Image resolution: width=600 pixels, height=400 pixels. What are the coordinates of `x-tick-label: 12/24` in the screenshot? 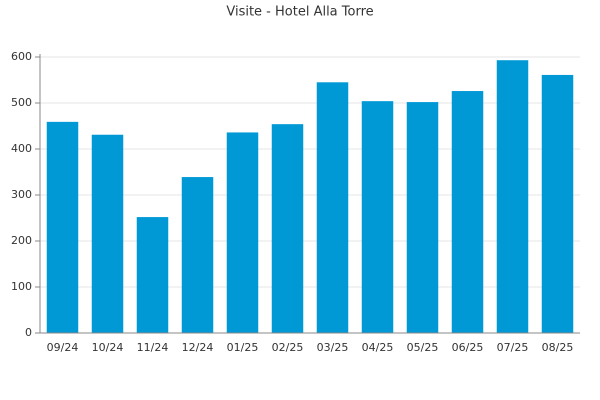 It's located at (198, 347).